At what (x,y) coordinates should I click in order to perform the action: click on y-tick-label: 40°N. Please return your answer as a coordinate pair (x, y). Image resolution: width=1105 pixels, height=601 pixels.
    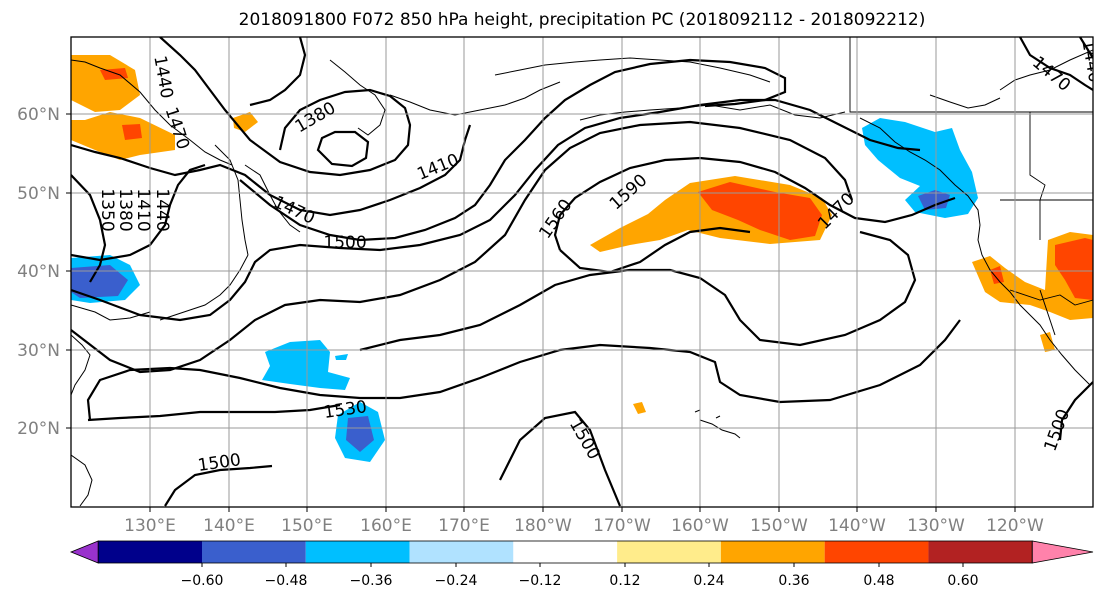
    Looking at the image, I should click on (38, 272).